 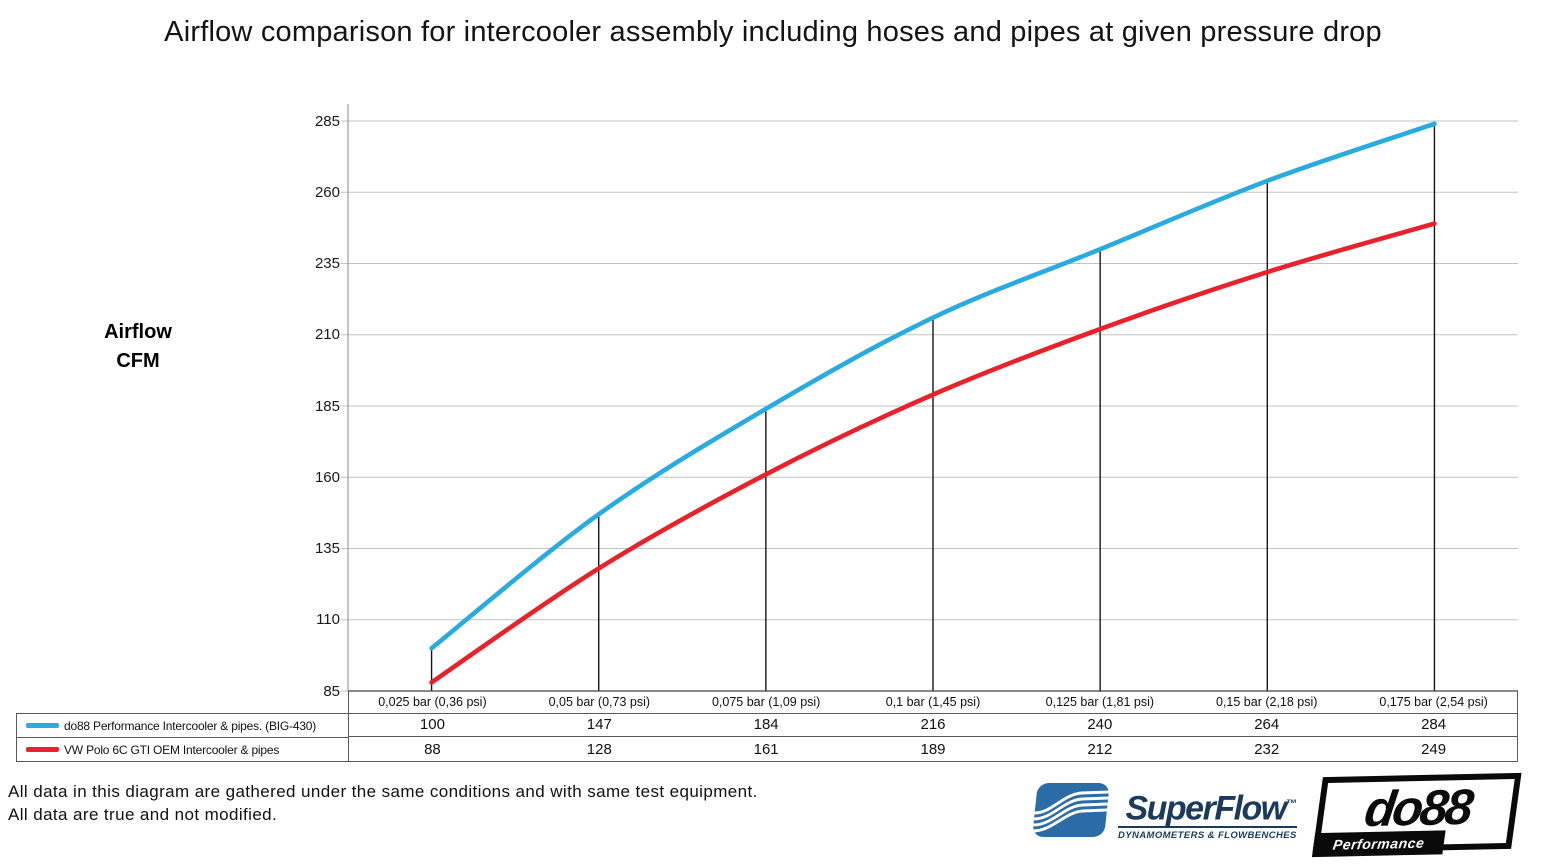 I want to click on x-category-label: 0,175 bar (2,54 psi), so click(x=1433, y=702).